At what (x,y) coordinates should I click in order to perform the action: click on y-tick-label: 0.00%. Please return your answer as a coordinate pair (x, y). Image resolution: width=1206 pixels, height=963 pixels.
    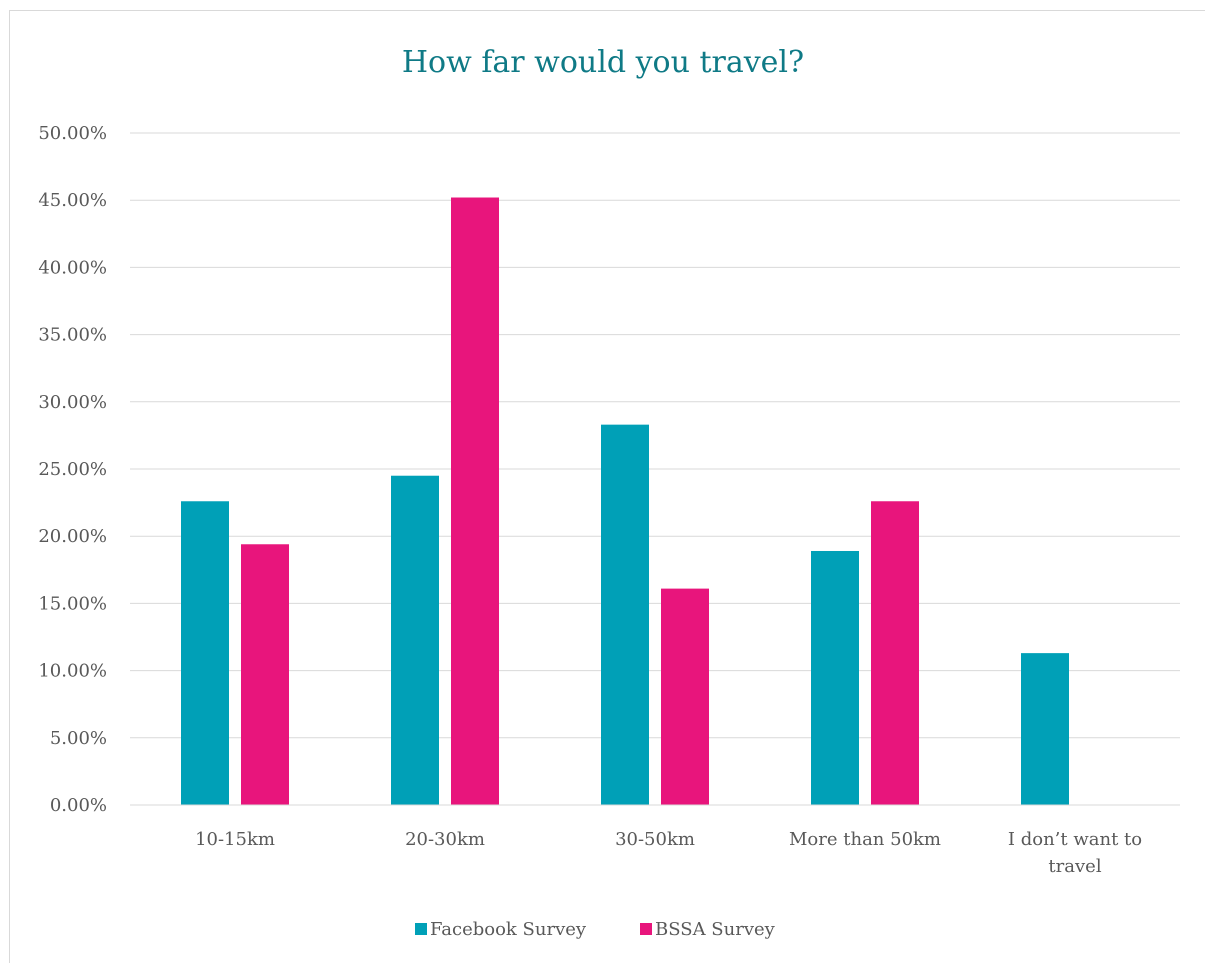
    Looking at the image, I should click on (78, 805).